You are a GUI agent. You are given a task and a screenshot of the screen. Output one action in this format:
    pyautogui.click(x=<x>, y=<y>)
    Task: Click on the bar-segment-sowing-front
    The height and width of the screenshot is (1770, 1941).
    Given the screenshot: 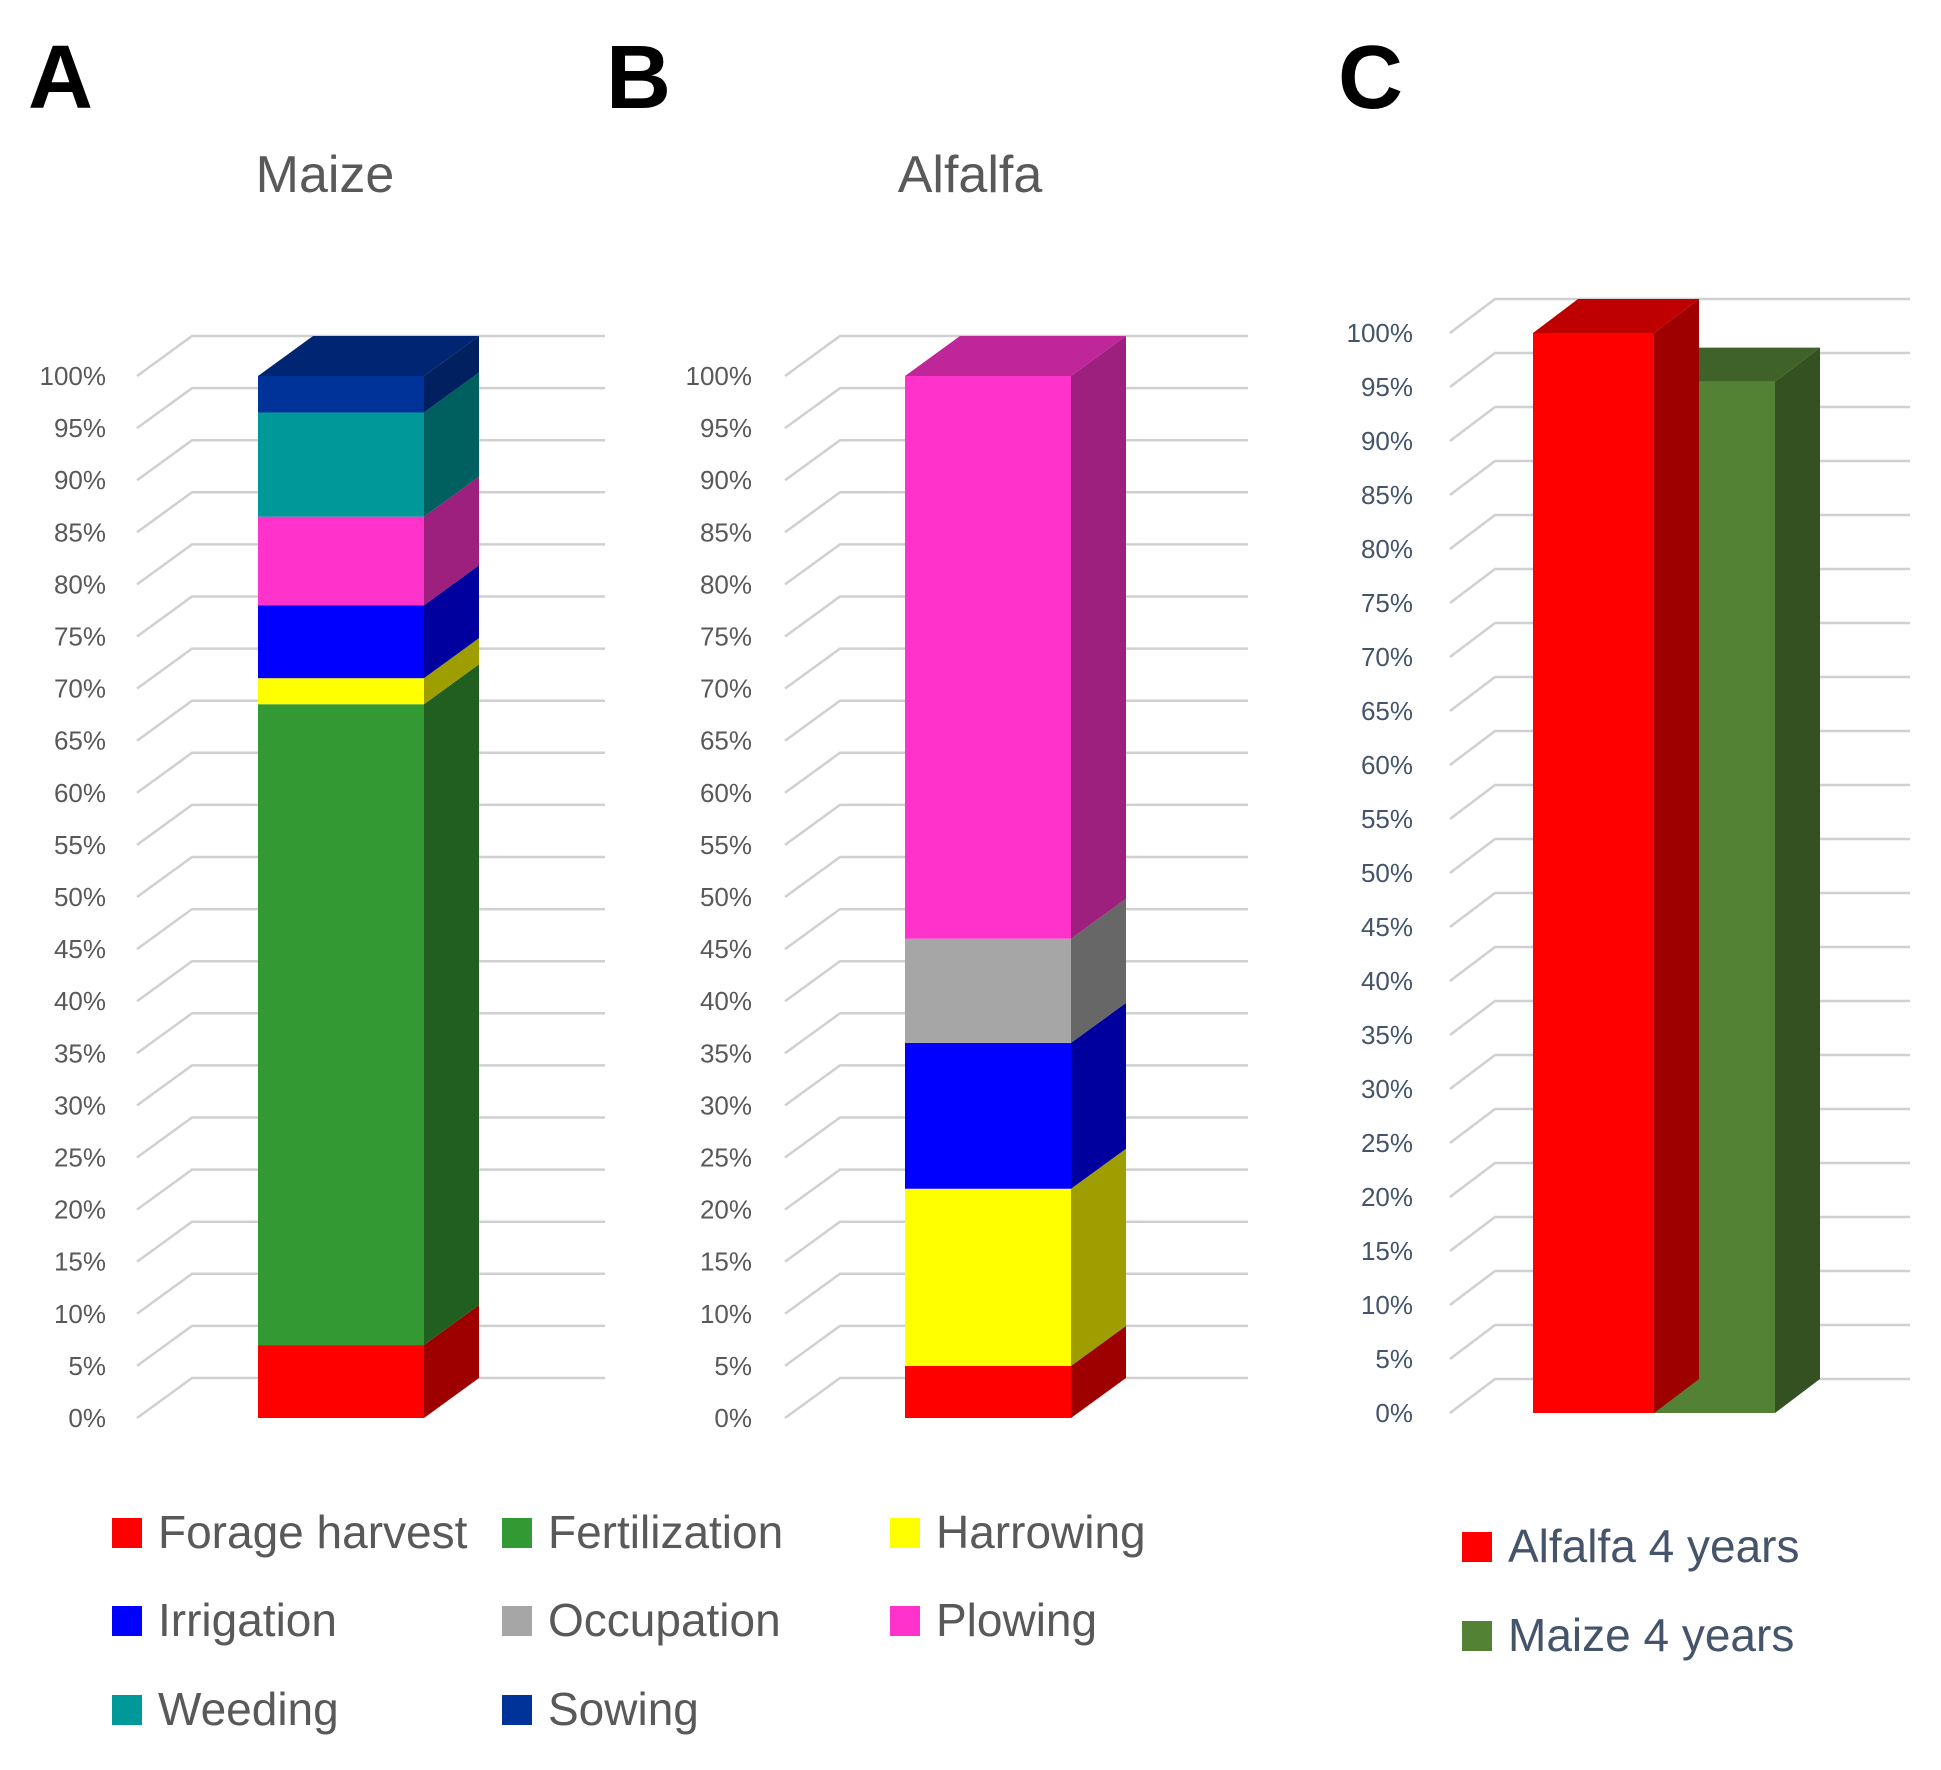 What is the action you would take?
    pyautogui.click(x=341, y=394)
    